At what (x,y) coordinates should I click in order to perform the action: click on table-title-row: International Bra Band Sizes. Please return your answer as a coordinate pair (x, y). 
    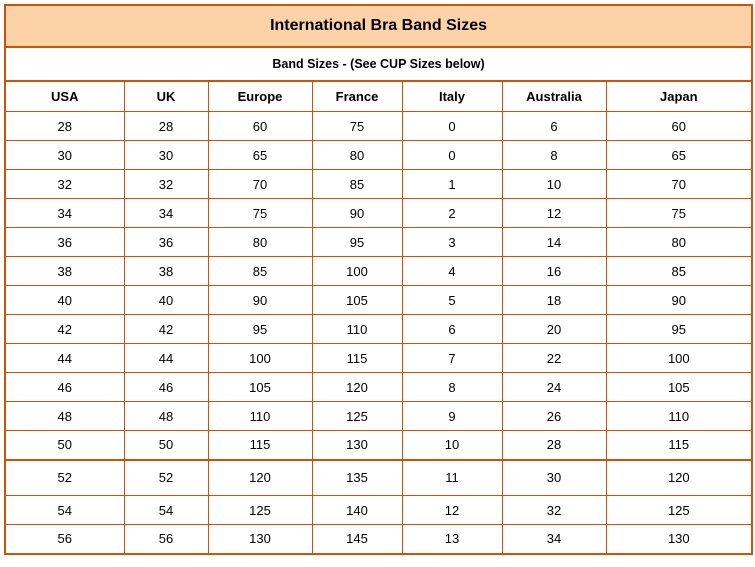
    Looking at the image, I should click on (378, 26).